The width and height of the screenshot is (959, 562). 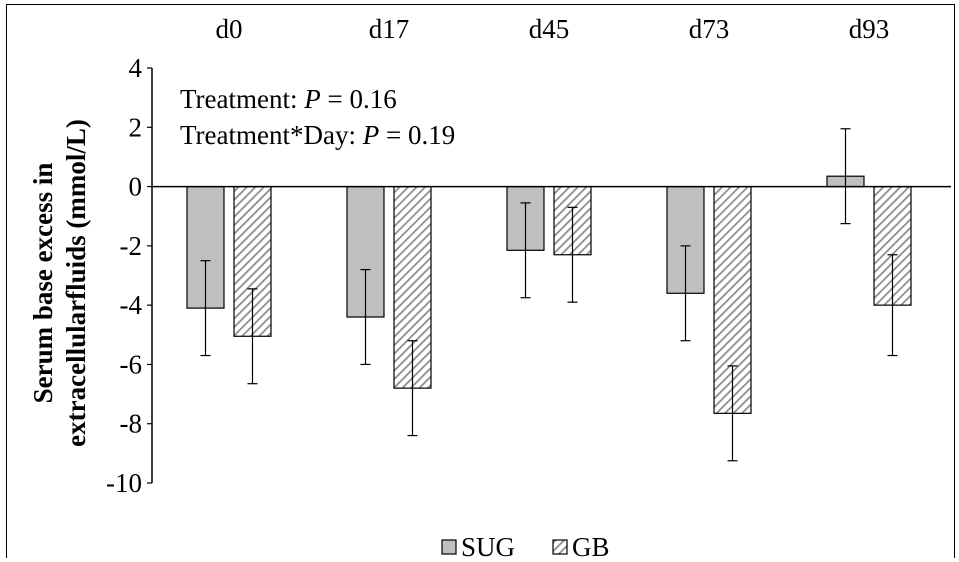 I want to click on y-tick-label: -6, so click(x=131, y=364).